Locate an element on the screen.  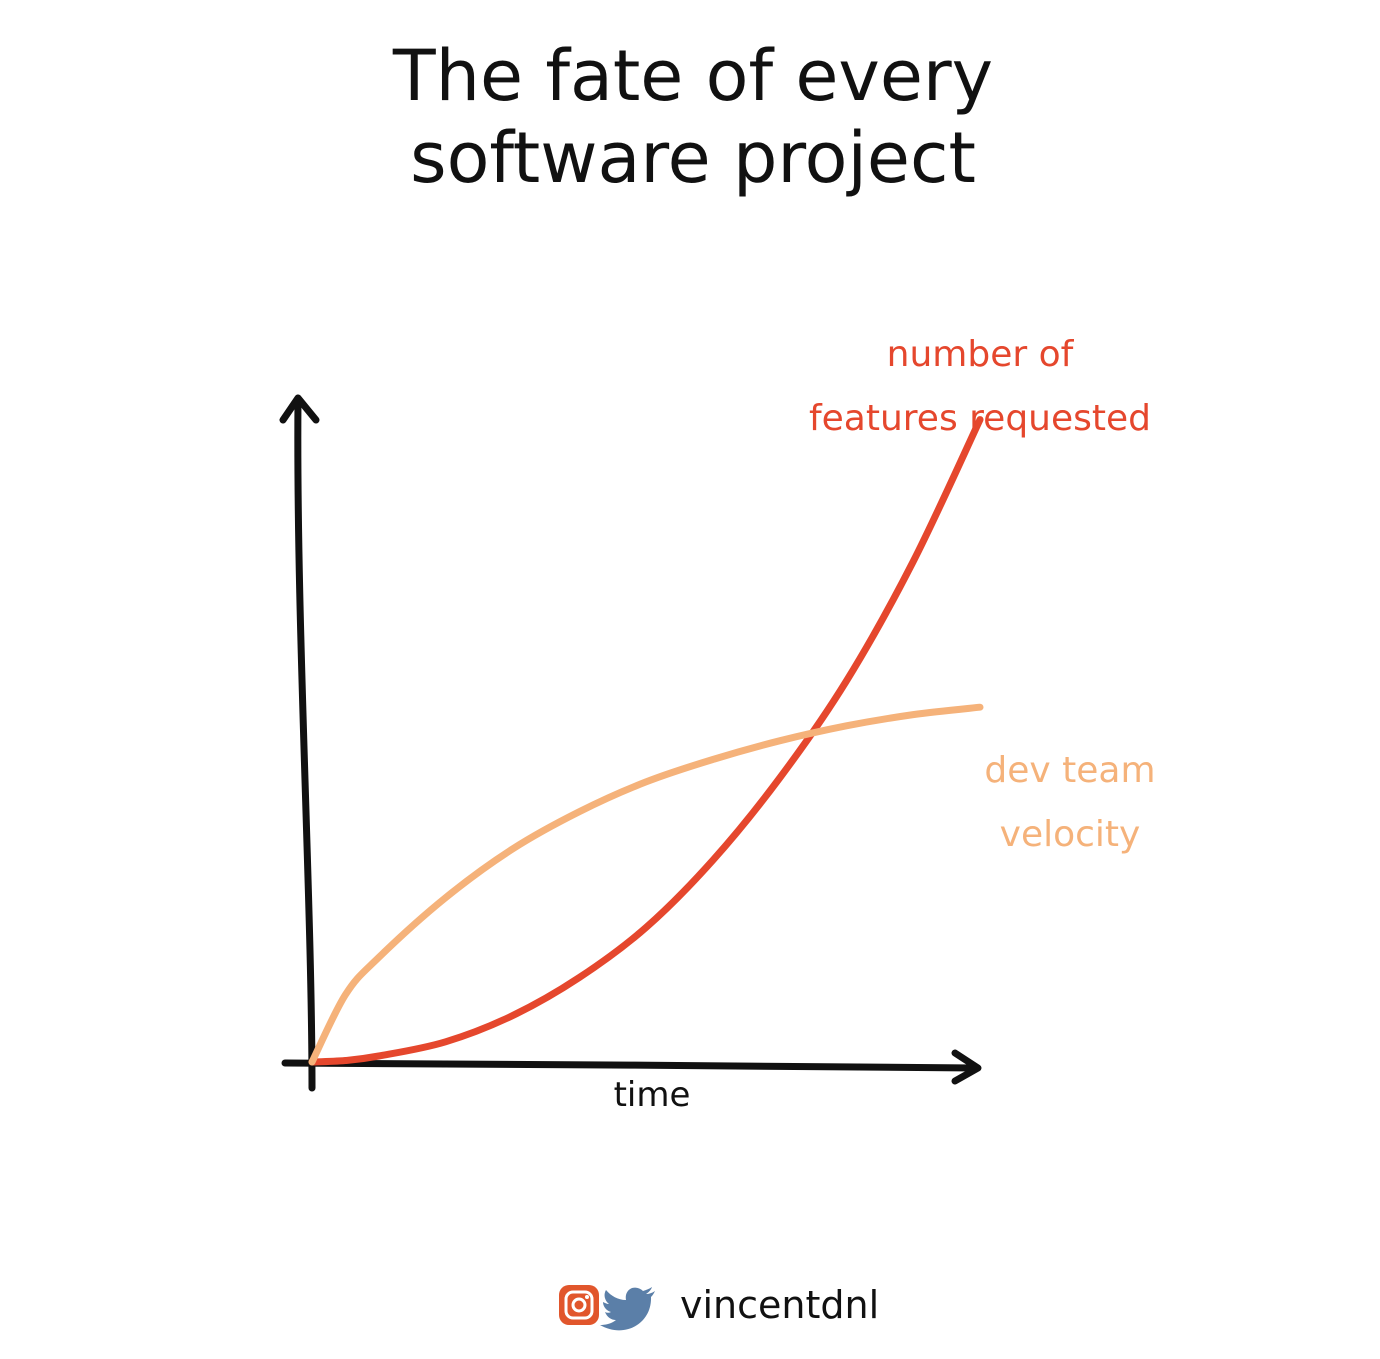
footer-handle: vincentdnl is located at coordinates (779, 1305).